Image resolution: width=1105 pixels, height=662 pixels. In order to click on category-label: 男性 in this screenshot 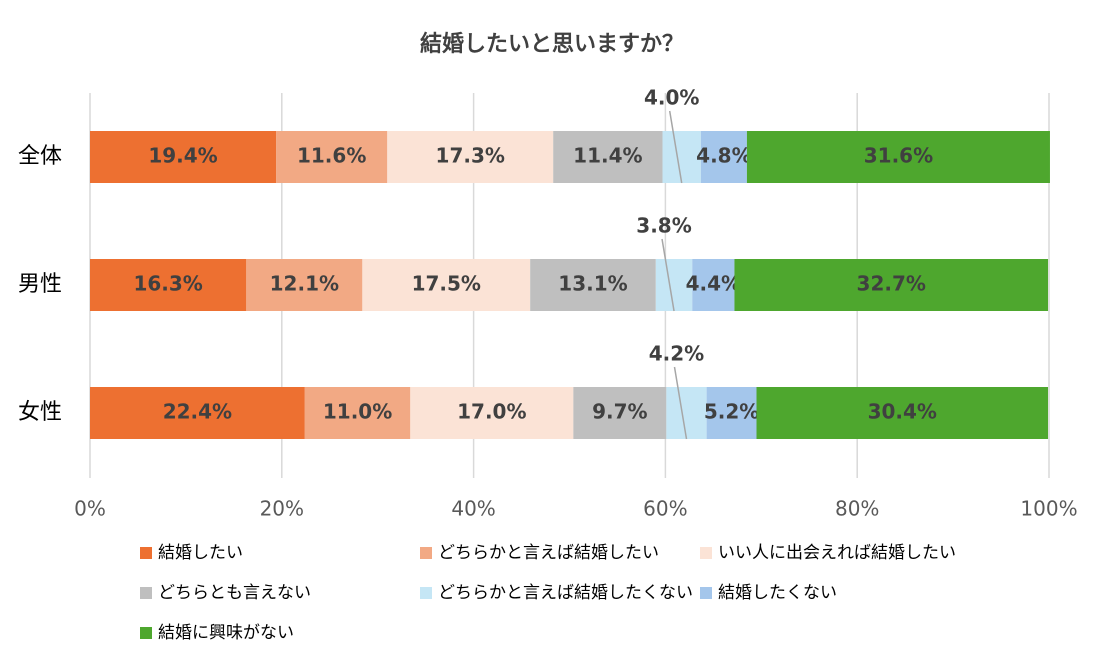, I will do `click(40, 284)`.